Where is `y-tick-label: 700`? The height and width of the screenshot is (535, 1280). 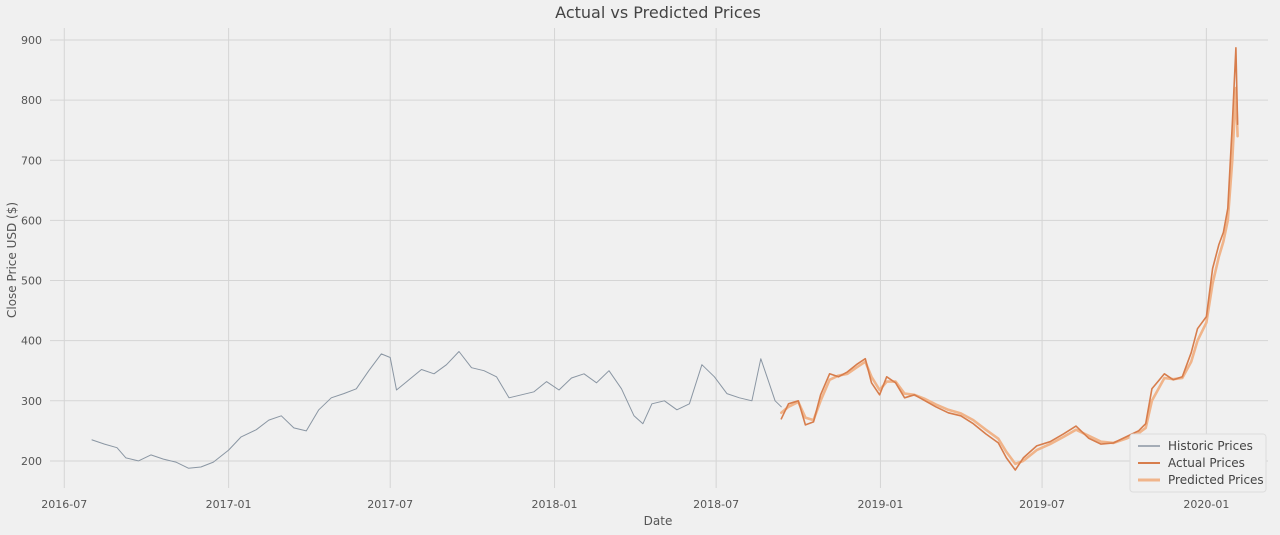 y-tick-label: 700 is located at coordinates (31, 160).